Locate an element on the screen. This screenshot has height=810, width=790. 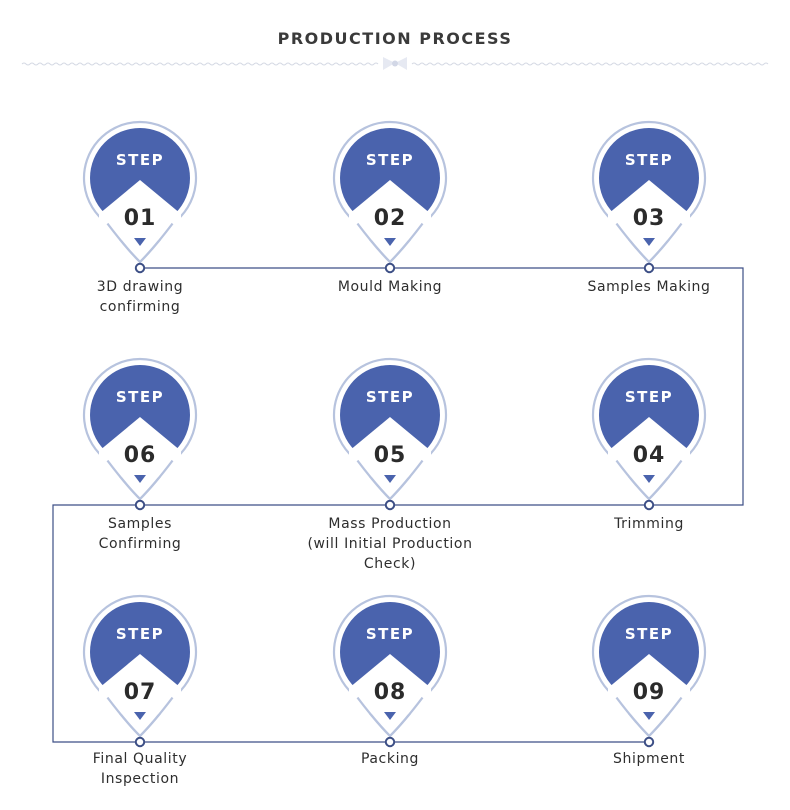
step-label: Packing is located at coordinates (390, 759).